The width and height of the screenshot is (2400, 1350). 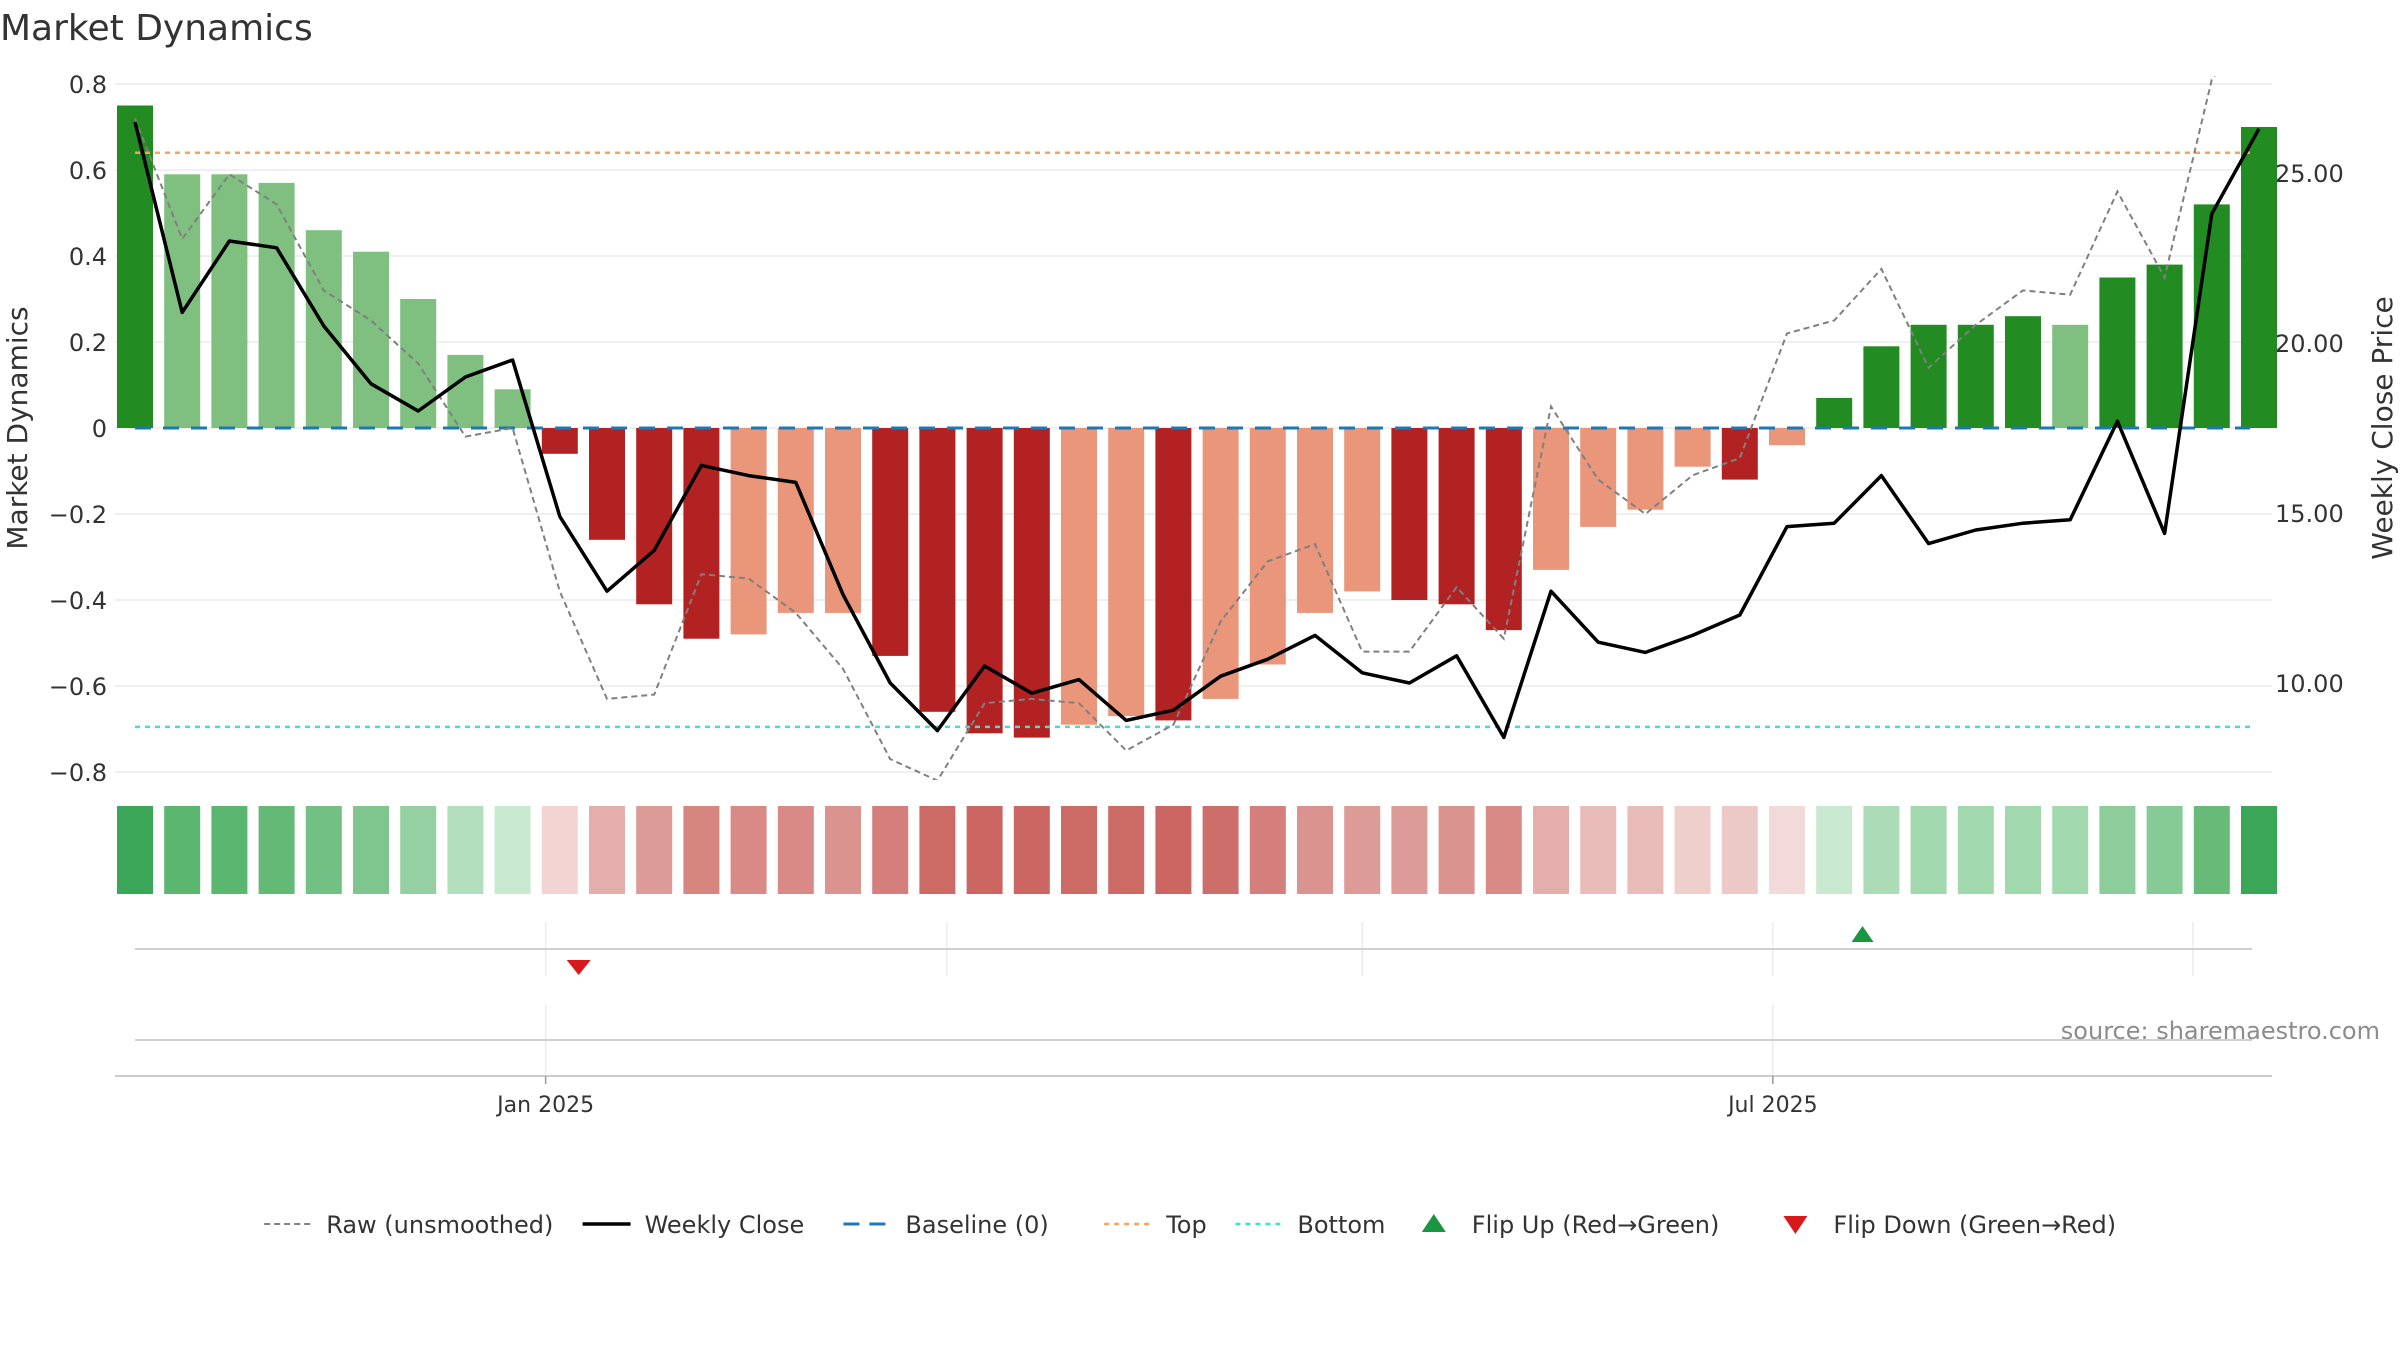 What do you see at coordinates (88, 85) in the screenshot?
I see `left-tick-label: 0.8` at bounding box center [88, 85].